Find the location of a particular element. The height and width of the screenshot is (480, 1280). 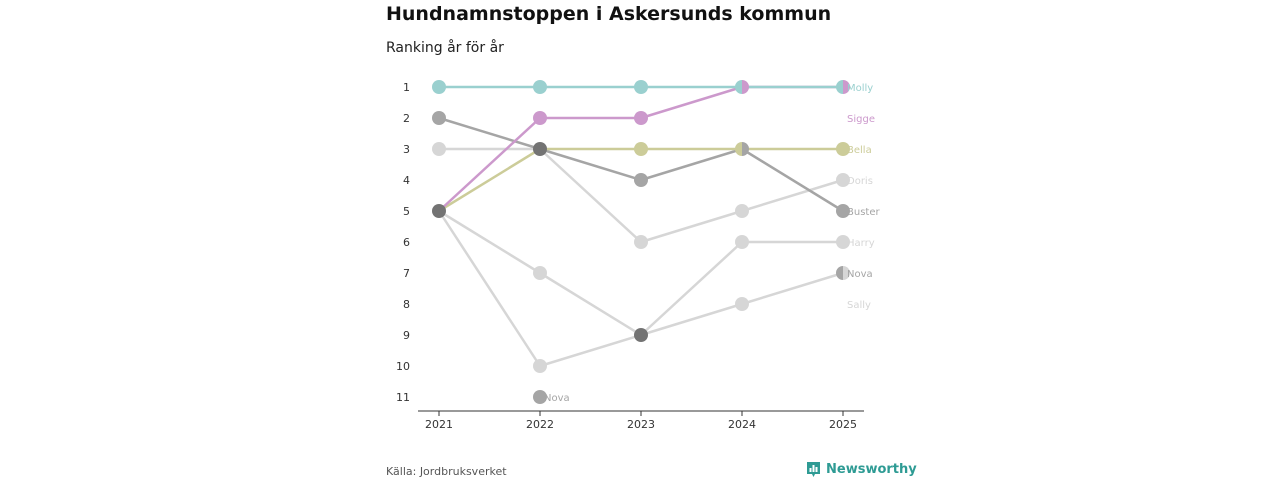

x-tick-label-2022: 2022 is located at coordinates (540, 424).